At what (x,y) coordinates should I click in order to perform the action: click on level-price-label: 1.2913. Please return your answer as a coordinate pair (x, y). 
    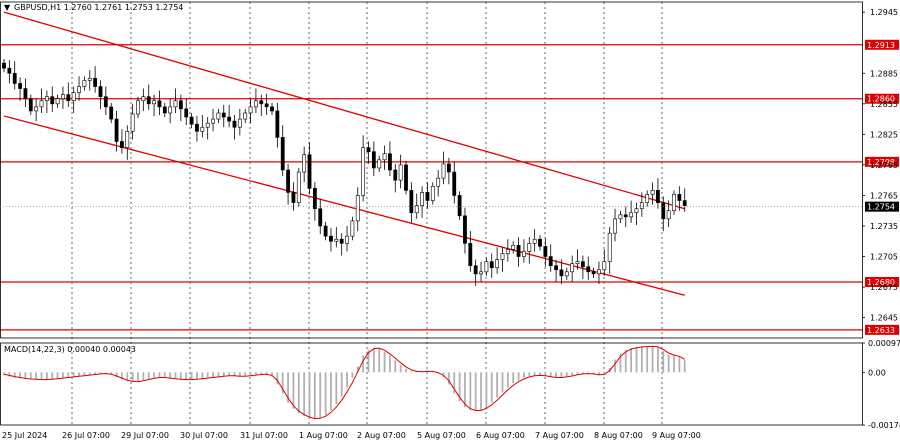
    Looking at the image, I should click on (881, 45).